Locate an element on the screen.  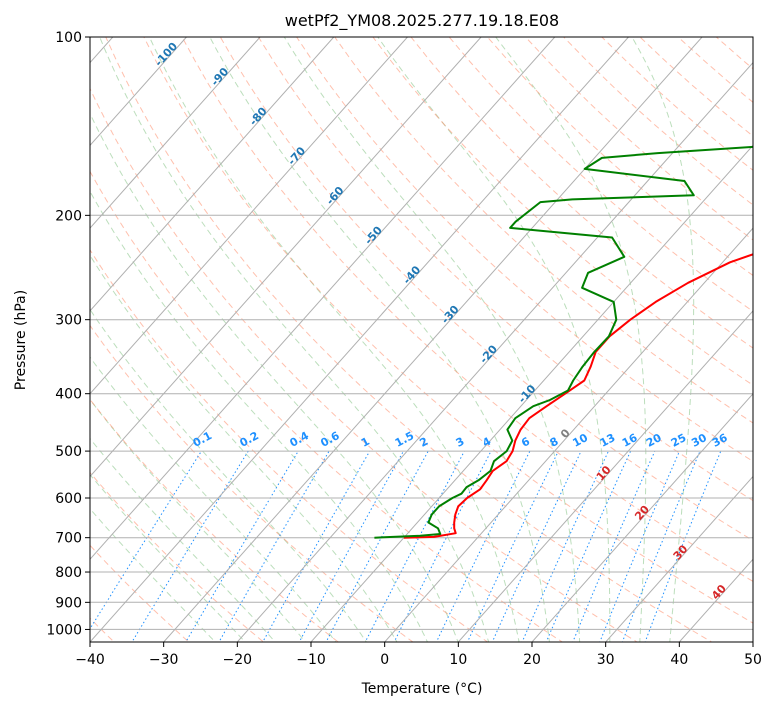
isotherm-label: -60 is located at coordinates (335, 196).